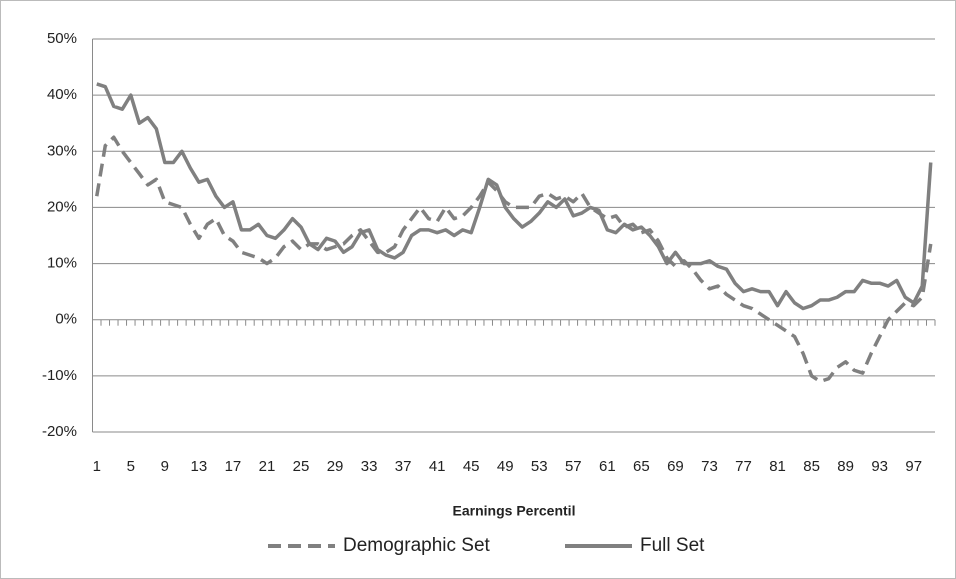  Describe the element at coordinates (845, 466) in the screenshot. I see `x-tick-label: 89` at that location.